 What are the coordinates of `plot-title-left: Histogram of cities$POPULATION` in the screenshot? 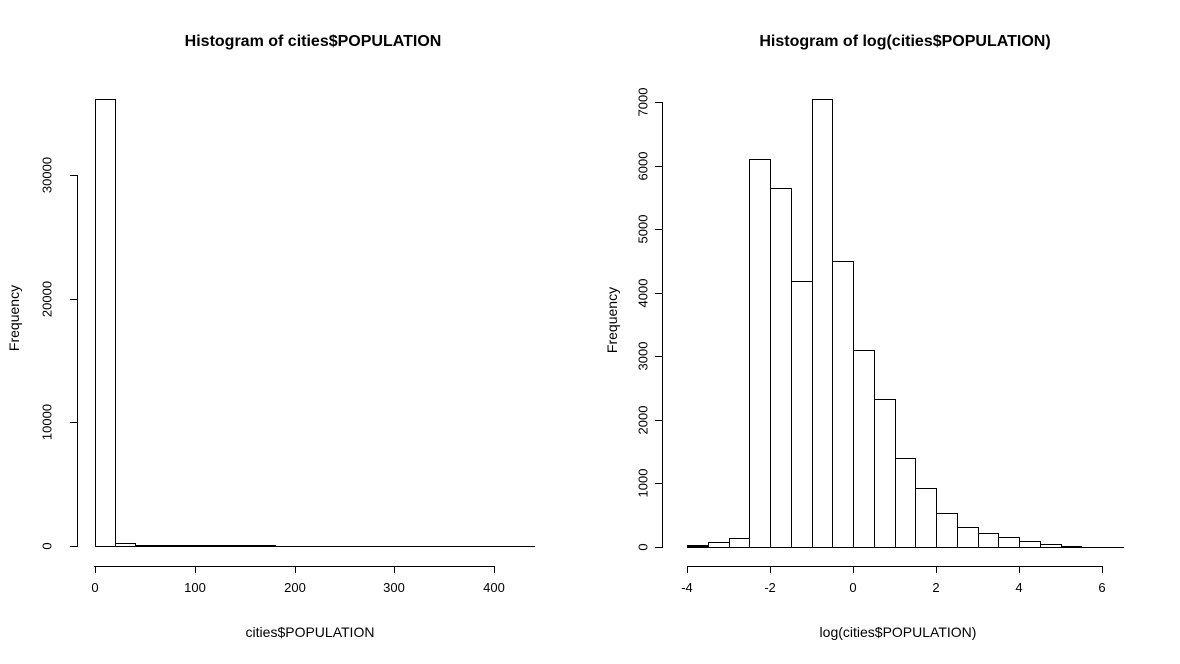 It's located at (313, 41).